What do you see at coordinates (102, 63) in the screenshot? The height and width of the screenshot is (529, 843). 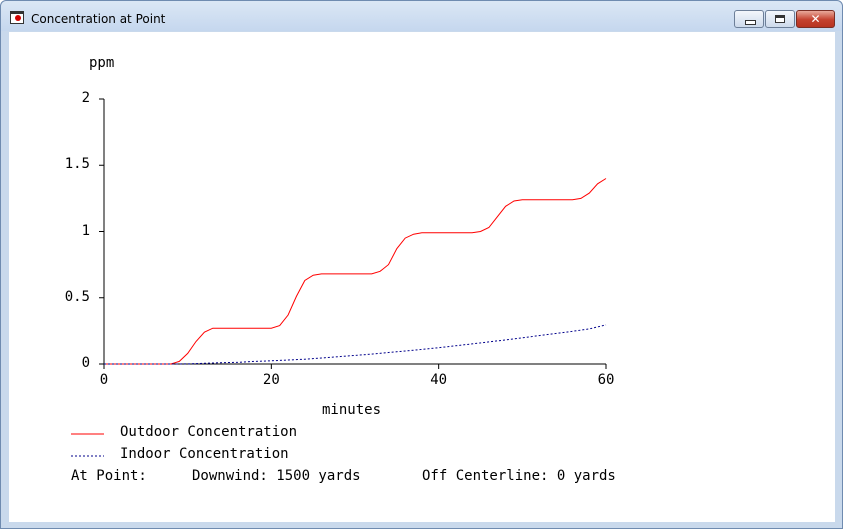 I see `y-axis-label: ppm` at bounding box center [102, 63].